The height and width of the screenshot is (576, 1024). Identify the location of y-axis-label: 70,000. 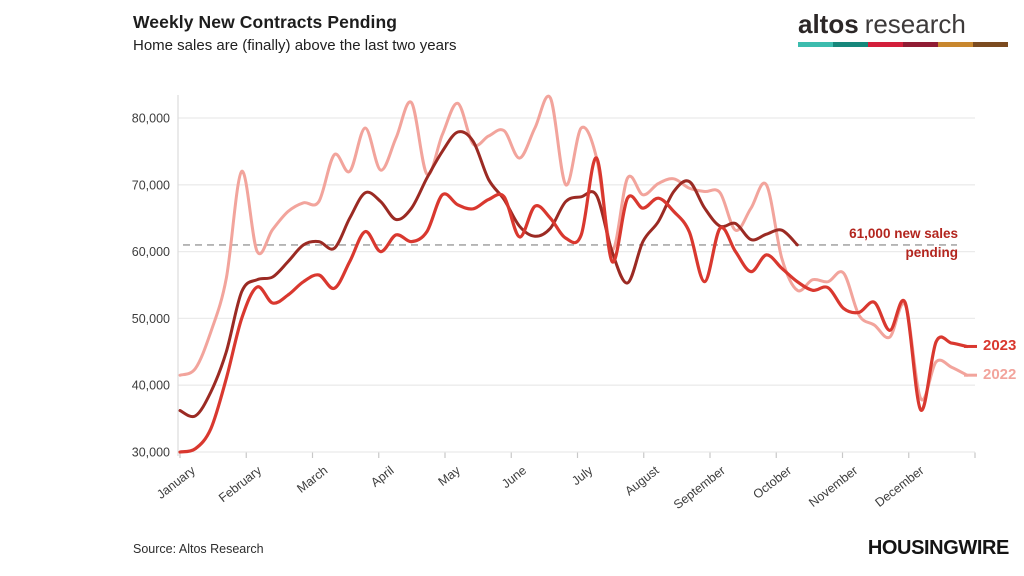
(151, 185).